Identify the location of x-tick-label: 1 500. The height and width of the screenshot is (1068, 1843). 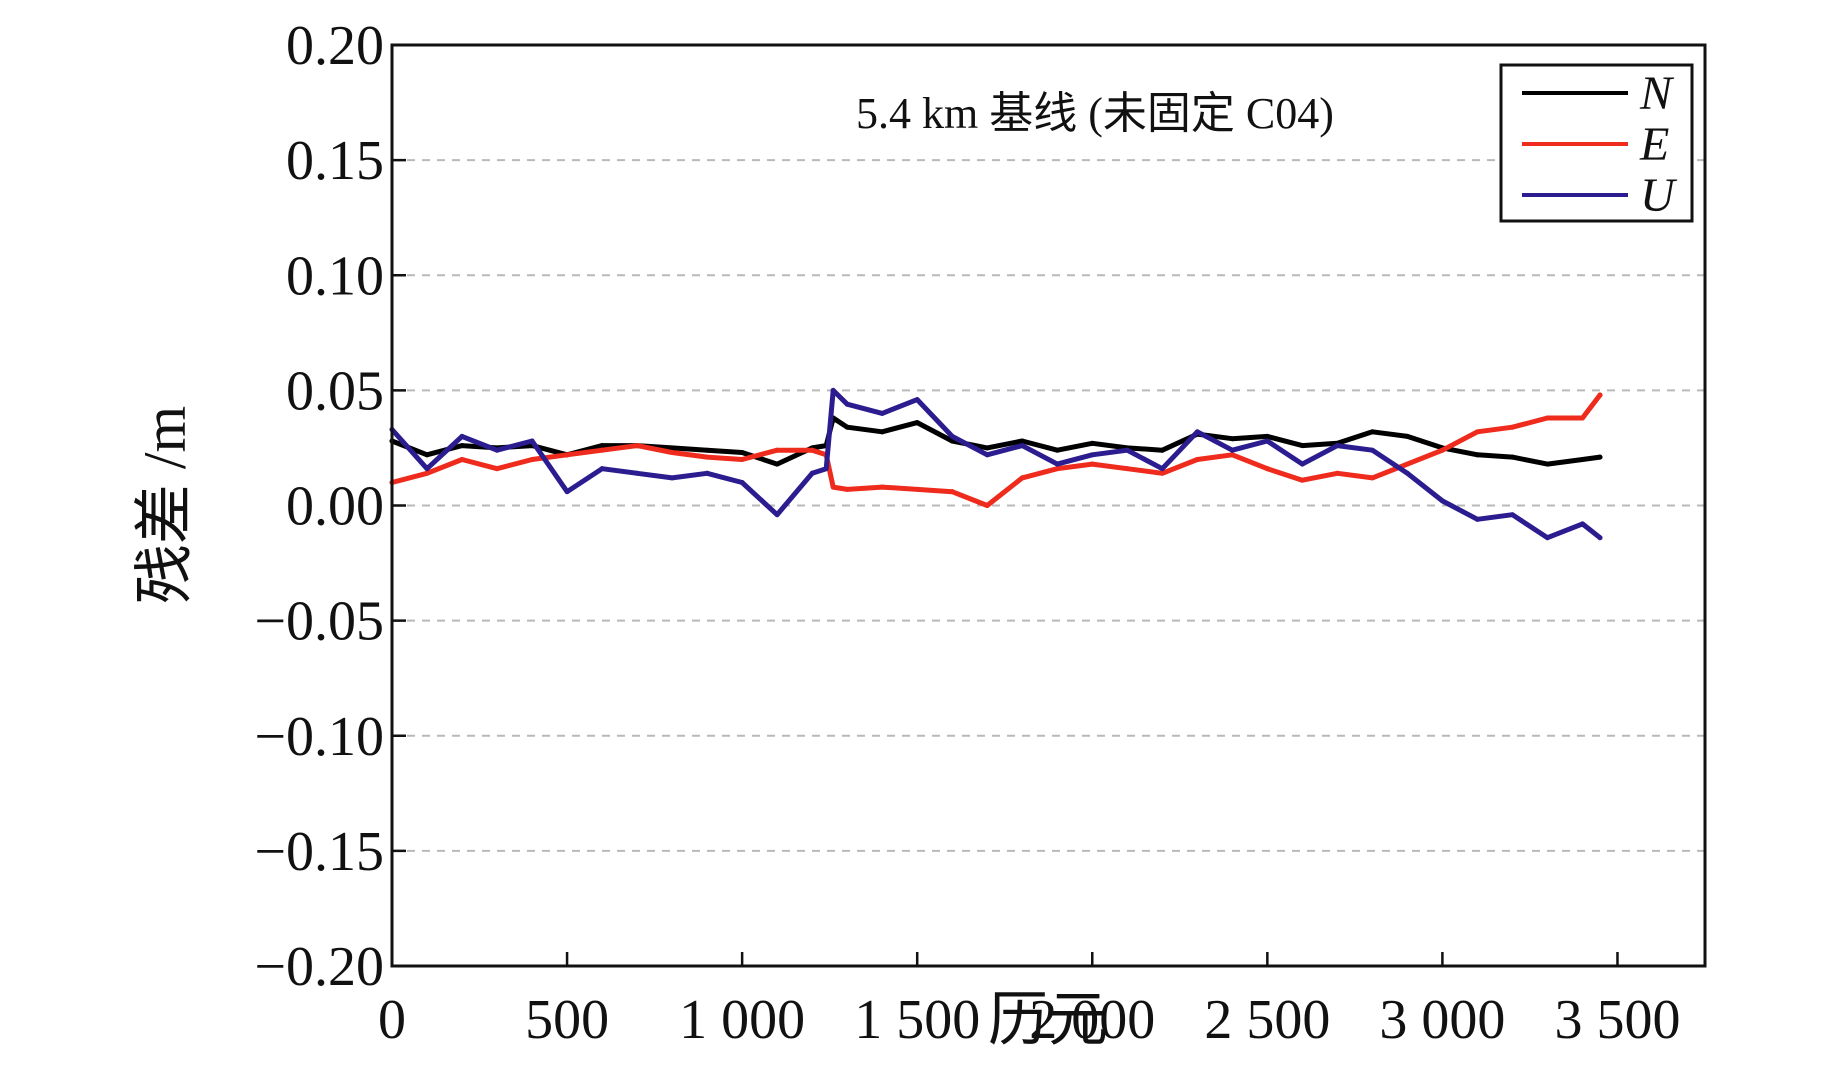
(917, 1020).